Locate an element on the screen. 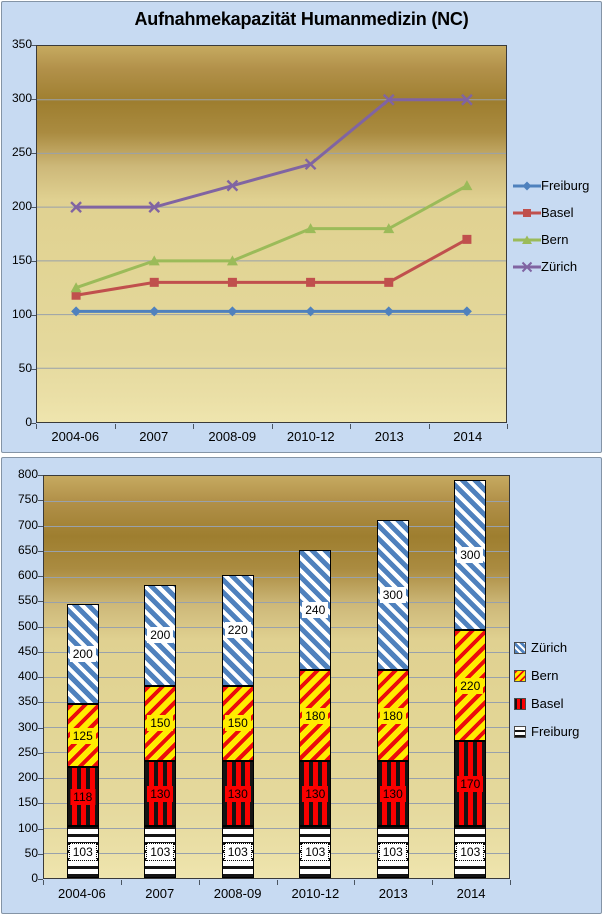 This screenshot has width=604, height=915. bar-value-label-freiburg-2007: 103 is located at coordinates (160, 852).